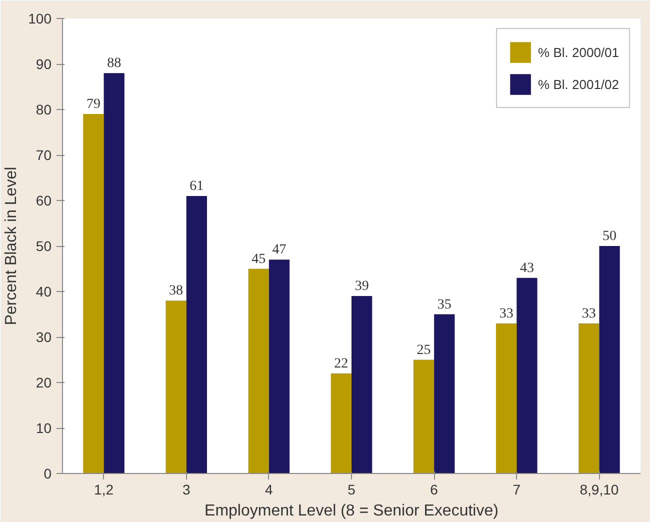  I want to click on y-tick-label: 0, so click(48, 474).